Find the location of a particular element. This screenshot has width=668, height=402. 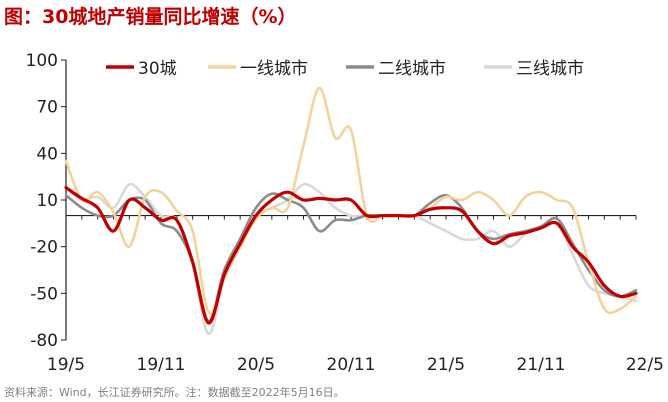

legend-label: 三线城市 is located at coordinates (550, 69).